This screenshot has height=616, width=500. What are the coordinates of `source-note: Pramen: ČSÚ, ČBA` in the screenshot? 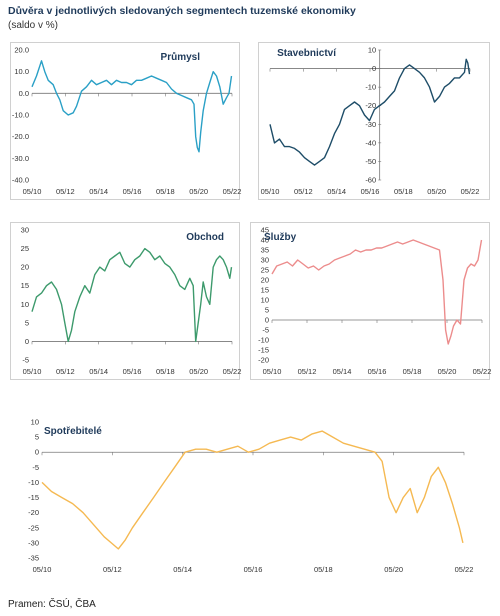 It's located at (52, 604).